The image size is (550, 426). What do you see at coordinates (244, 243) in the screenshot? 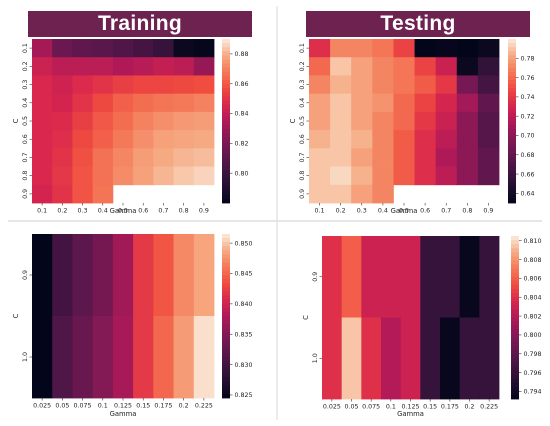
I see `colorbar-tick-label: 0.850` at bounding box center [244, 243].